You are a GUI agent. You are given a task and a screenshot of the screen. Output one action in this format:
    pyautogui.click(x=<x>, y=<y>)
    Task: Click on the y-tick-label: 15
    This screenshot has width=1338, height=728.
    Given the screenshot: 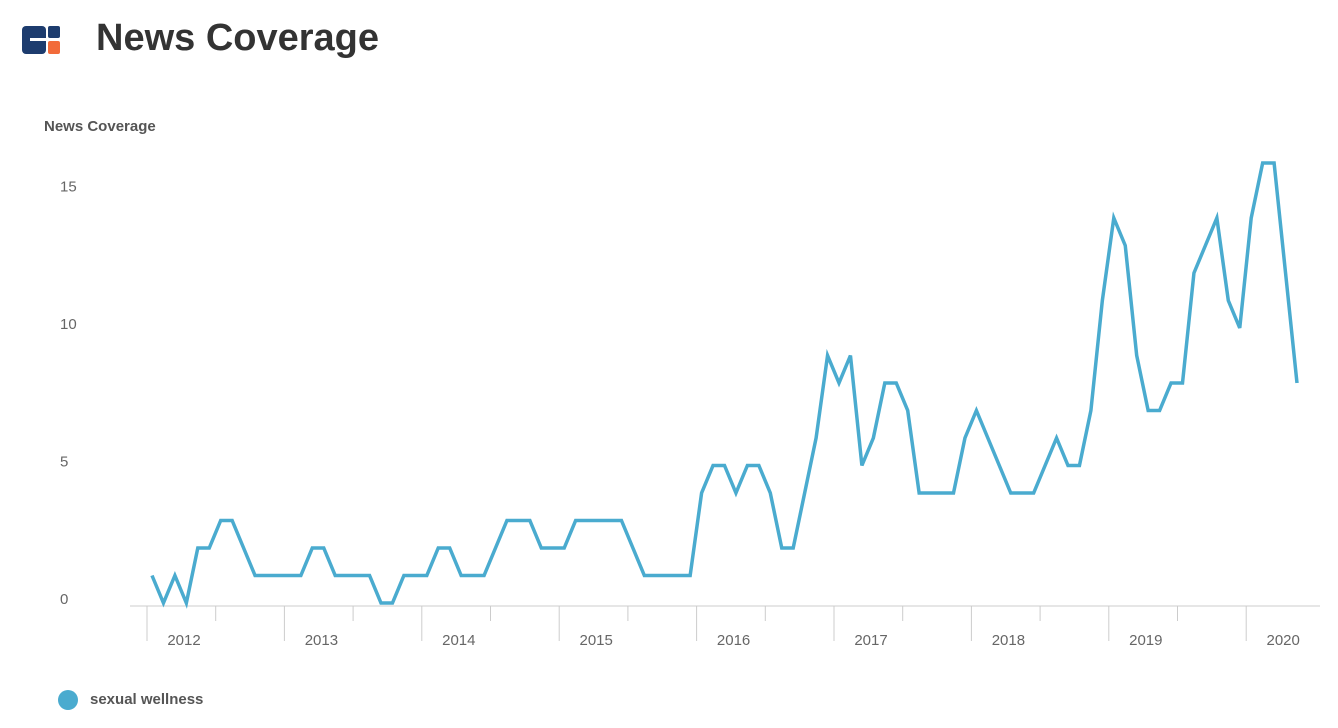 What is the action you would take?
    pyautogui.click(x=68, y=186)
    